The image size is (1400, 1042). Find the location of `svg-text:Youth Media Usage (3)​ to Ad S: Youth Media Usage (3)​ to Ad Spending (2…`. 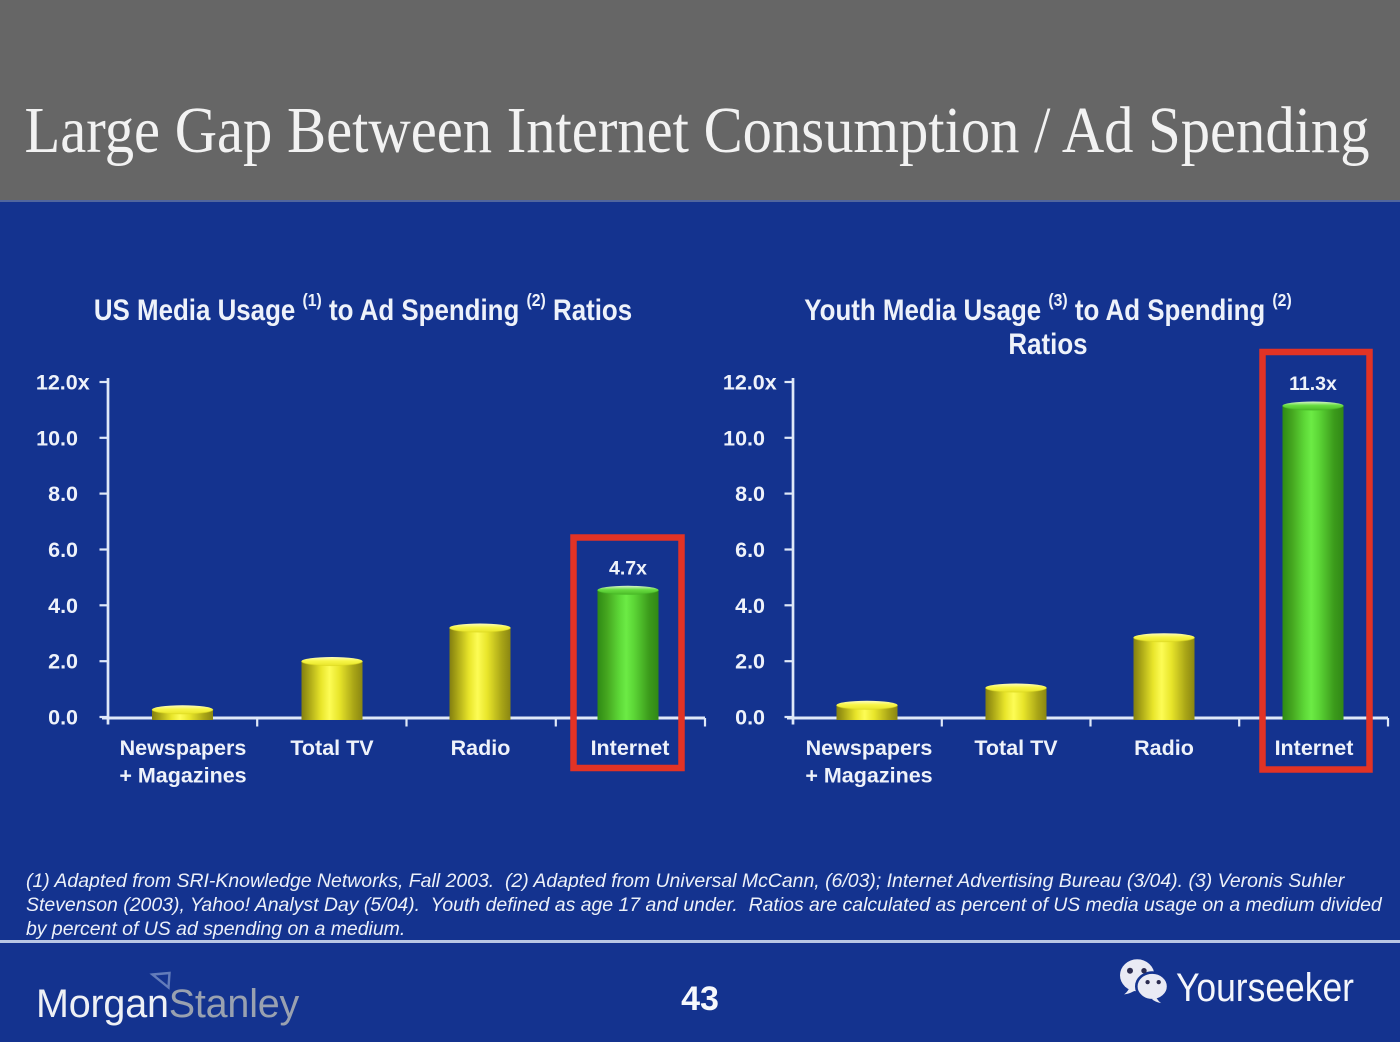

svg-text:Youth Media Usage (3)​ to Ad S: Youth Media Usage (3)​ to Ad Spending (2… is located at coordinates (1047, 308).